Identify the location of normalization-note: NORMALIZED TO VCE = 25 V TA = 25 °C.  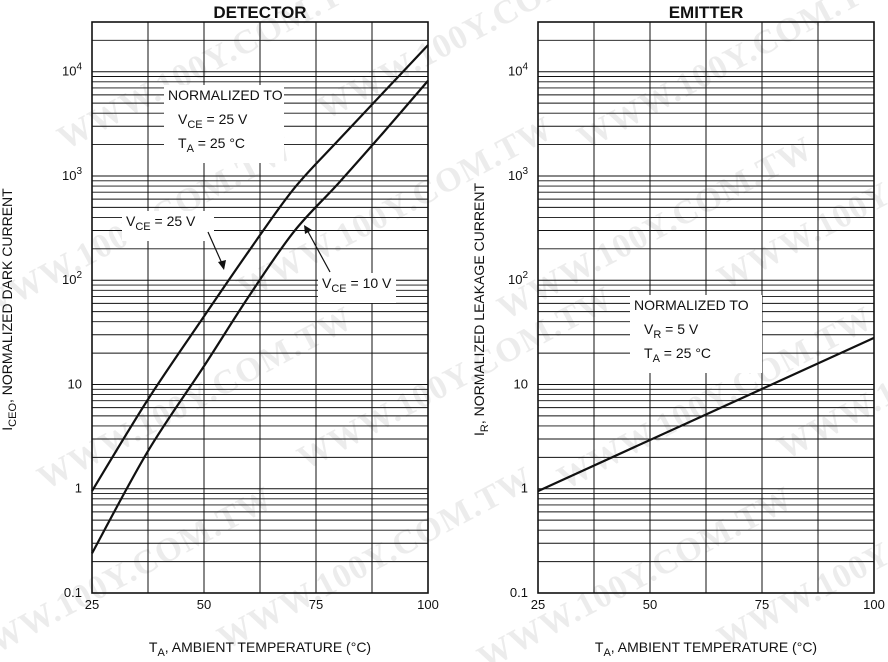
(224, 124).